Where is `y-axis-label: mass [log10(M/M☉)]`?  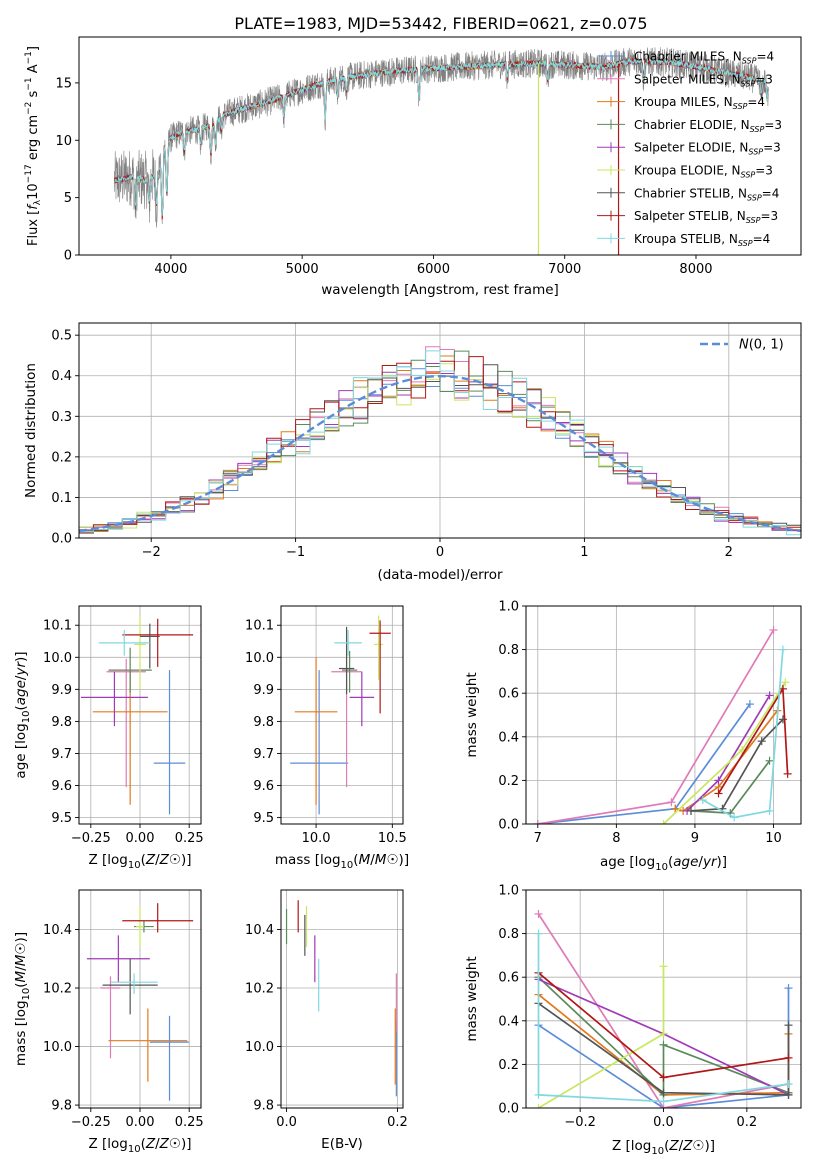 y-axis-label: mass [log10(M/M☉)] is located at coordinates (22, 999).